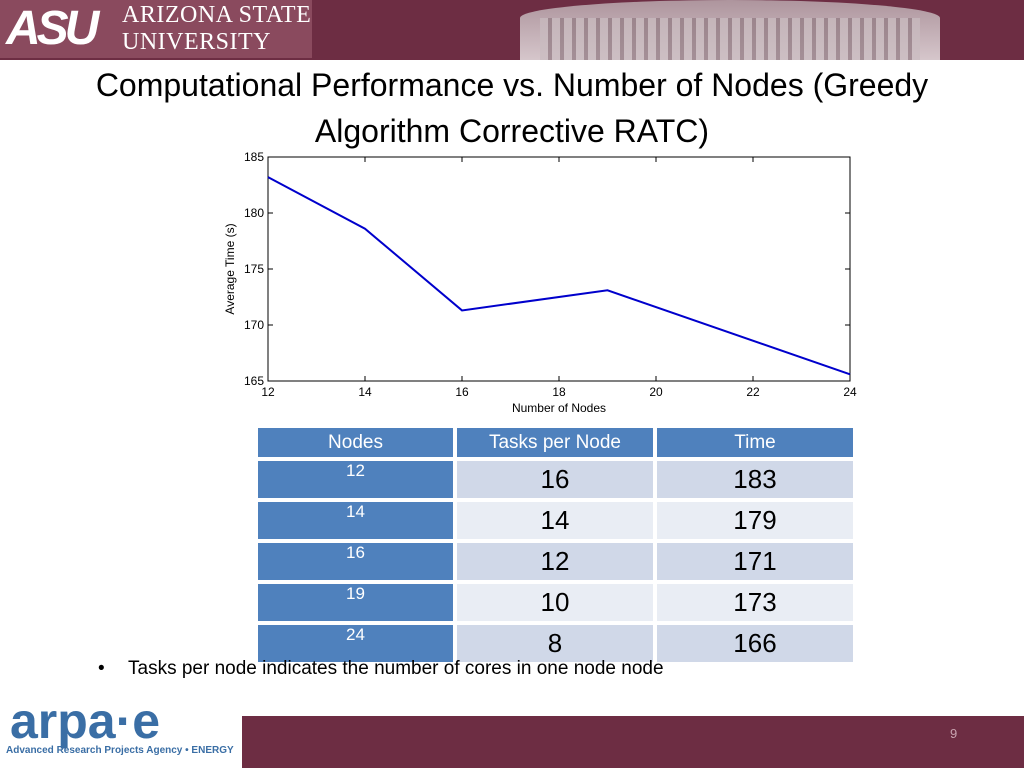  I want to click on cell-tasks: 8, so click(555, 643).